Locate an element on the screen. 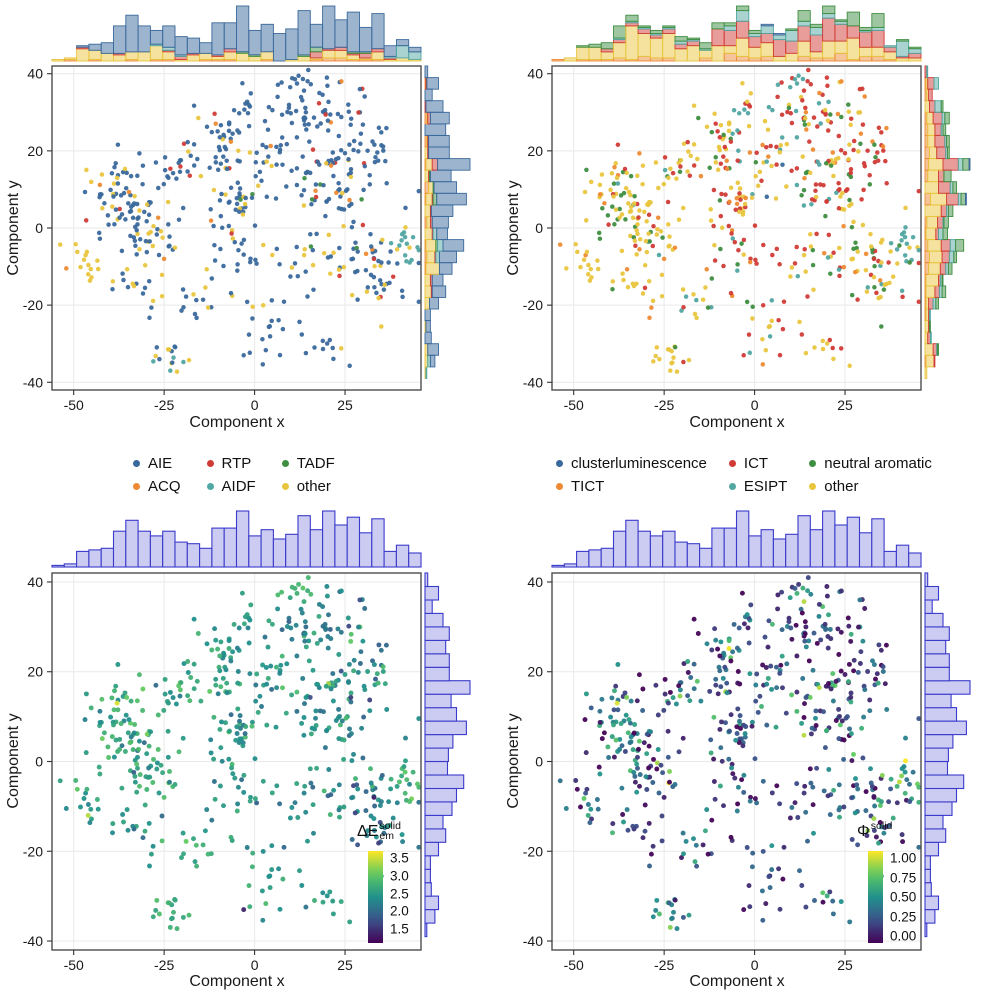 Image resolution: width=1000 pixels, height=1000 pixels. colorbar-phi-solid: Φ solid 1.00 0.75 0.50 0.25 0.00 is located at coordinates (904, 889).